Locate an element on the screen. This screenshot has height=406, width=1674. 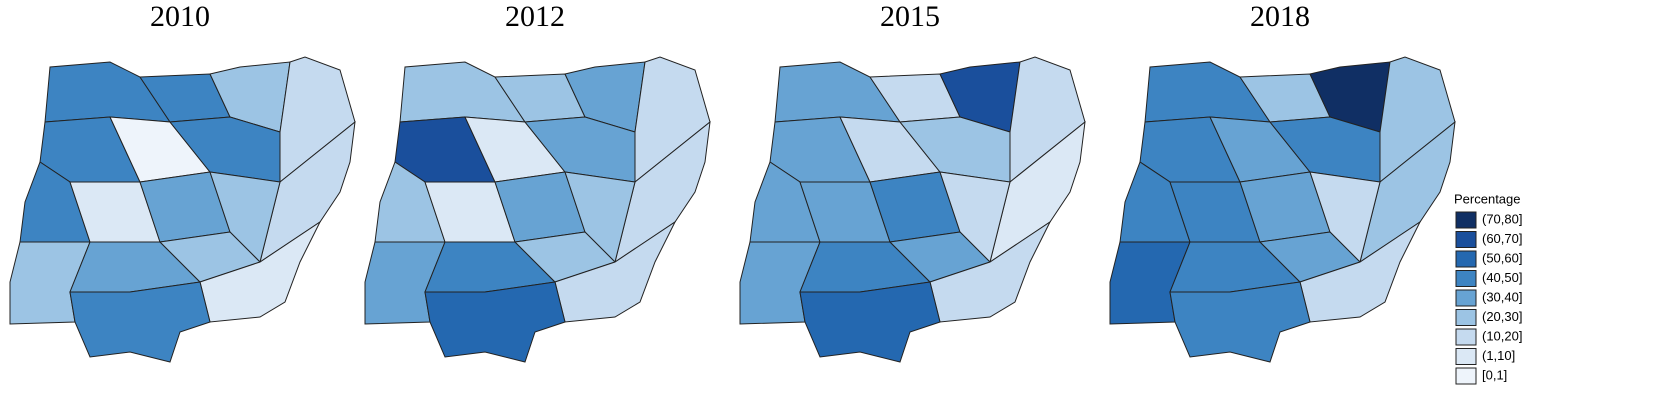
legend-label: (70,80] is located at coordinates (1502, 218).